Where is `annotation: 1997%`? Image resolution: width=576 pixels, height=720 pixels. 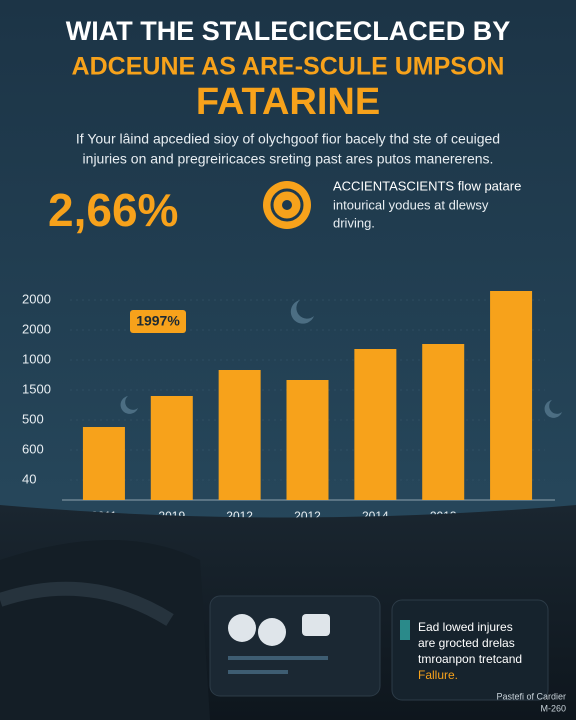
annotation: 1997% is located at coordinates (158, 321).